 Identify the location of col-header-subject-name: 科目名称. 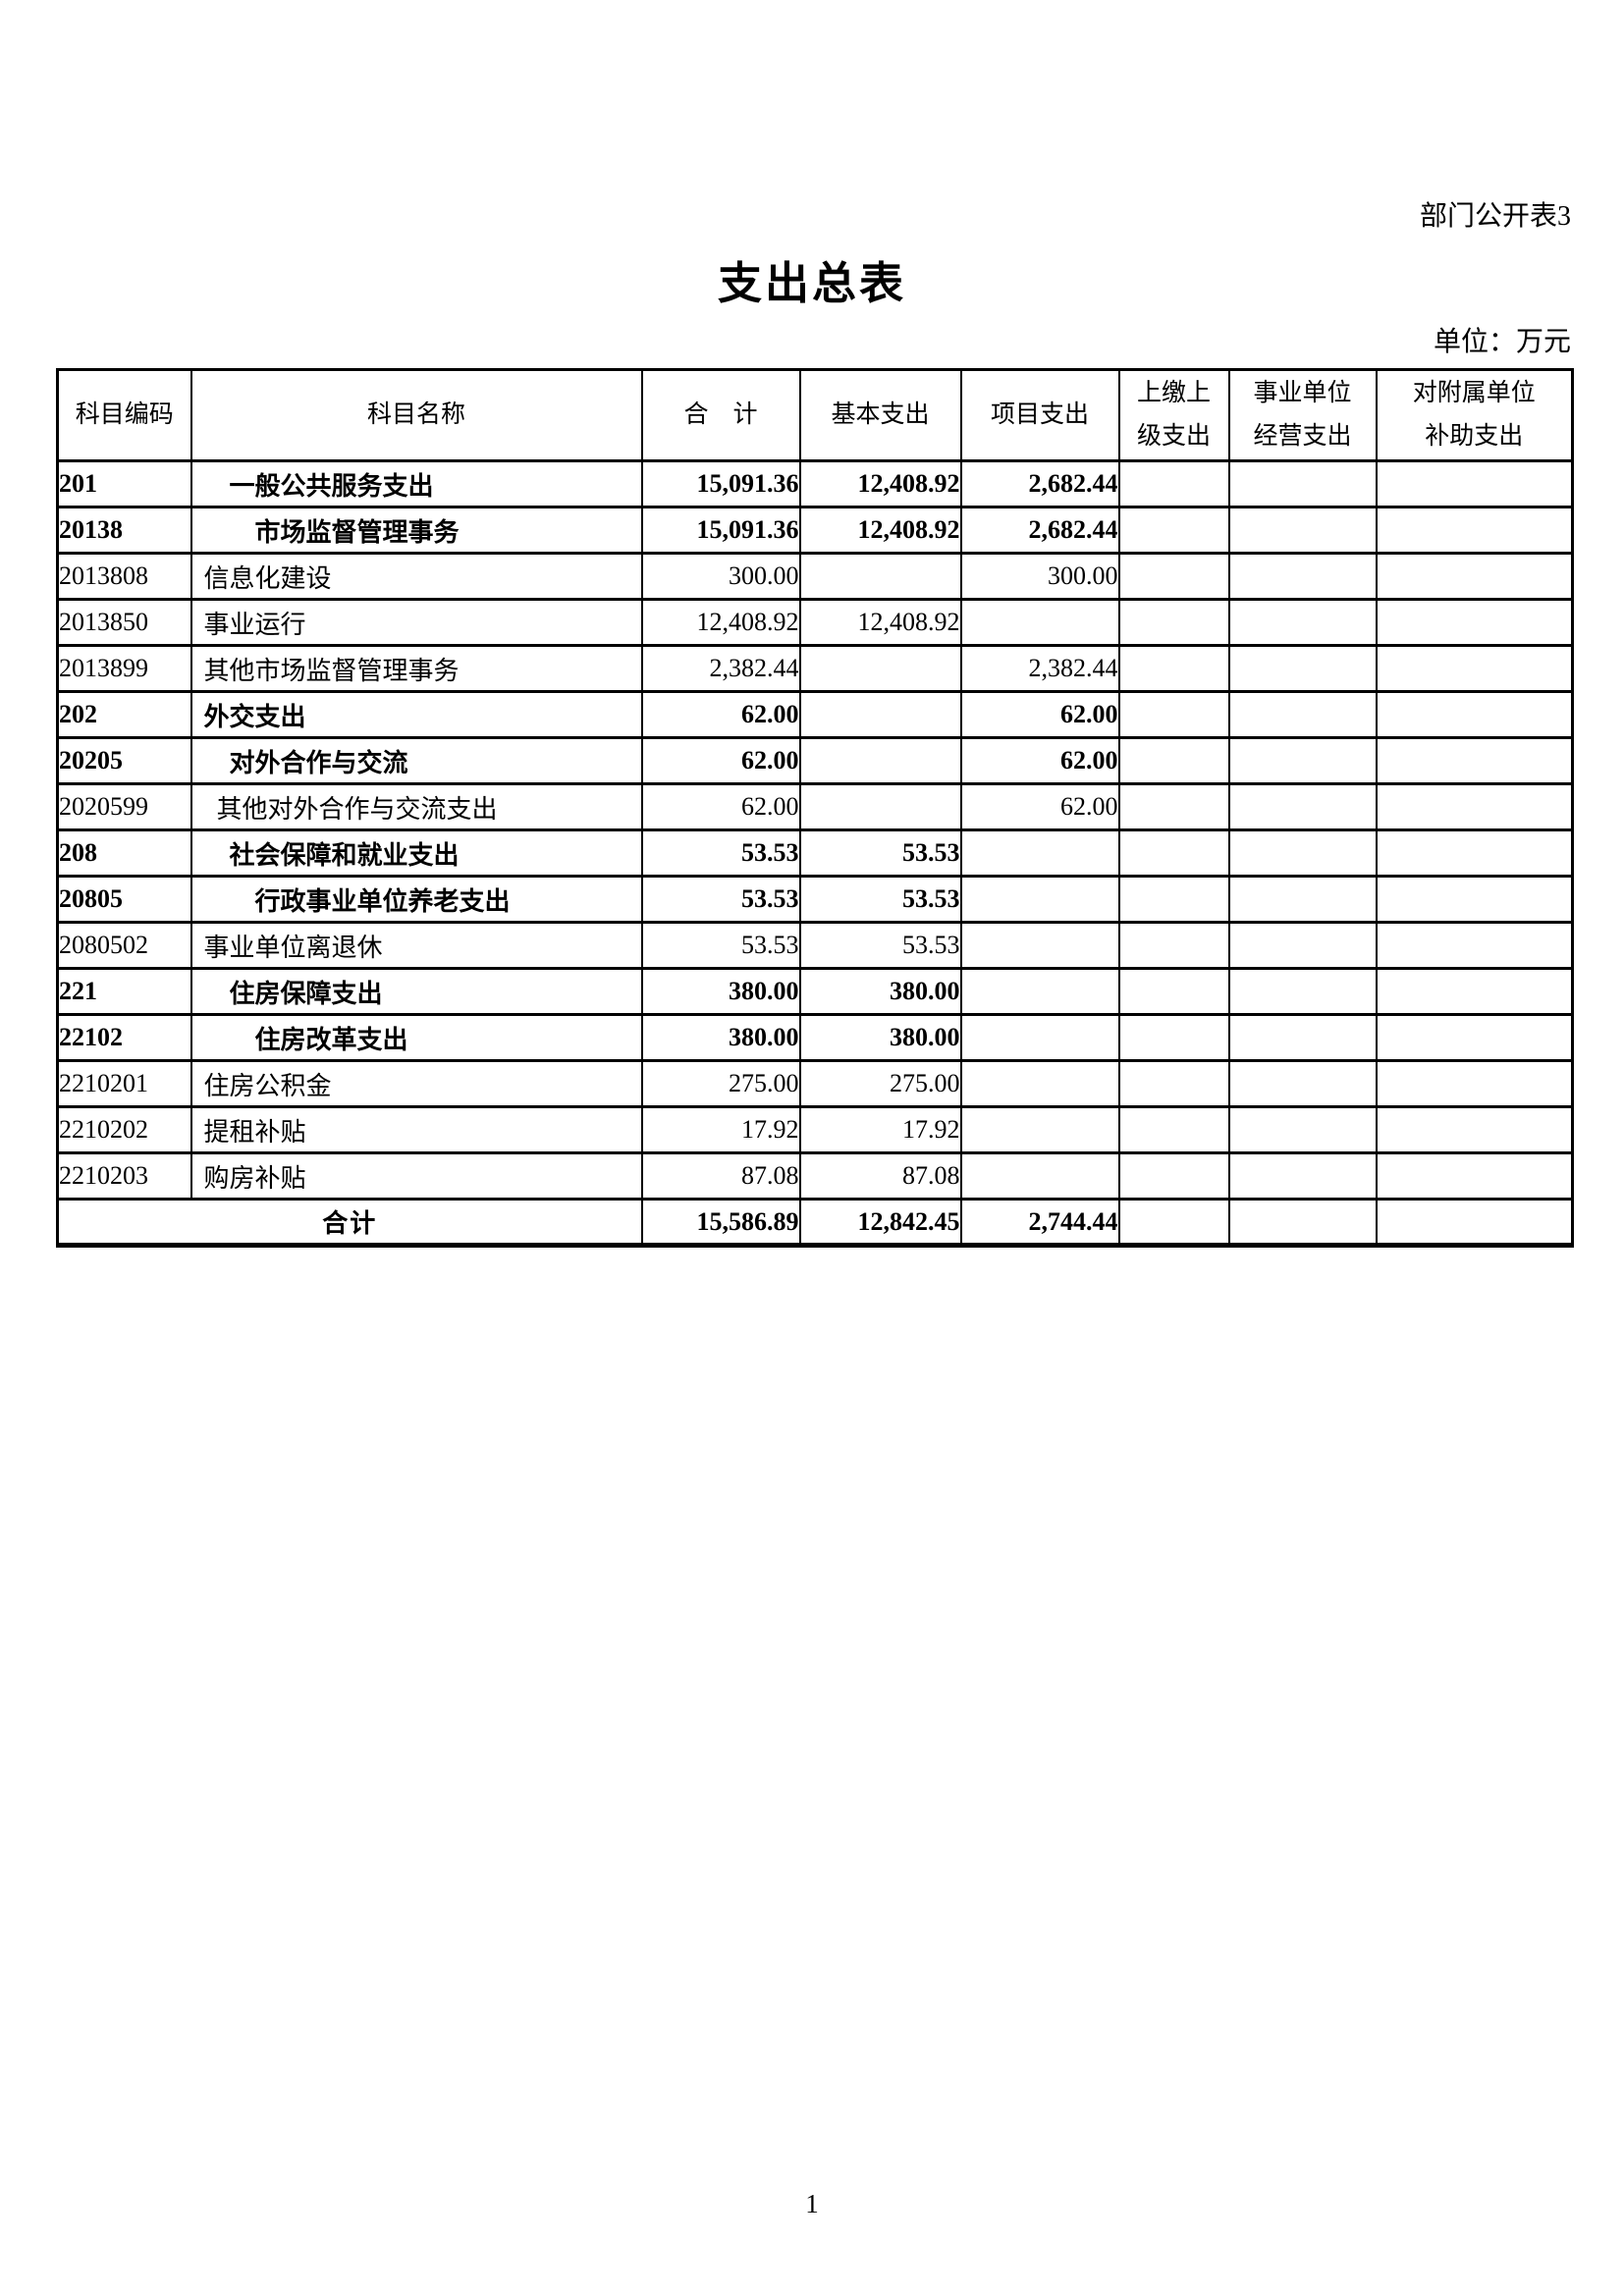
(416, 415).